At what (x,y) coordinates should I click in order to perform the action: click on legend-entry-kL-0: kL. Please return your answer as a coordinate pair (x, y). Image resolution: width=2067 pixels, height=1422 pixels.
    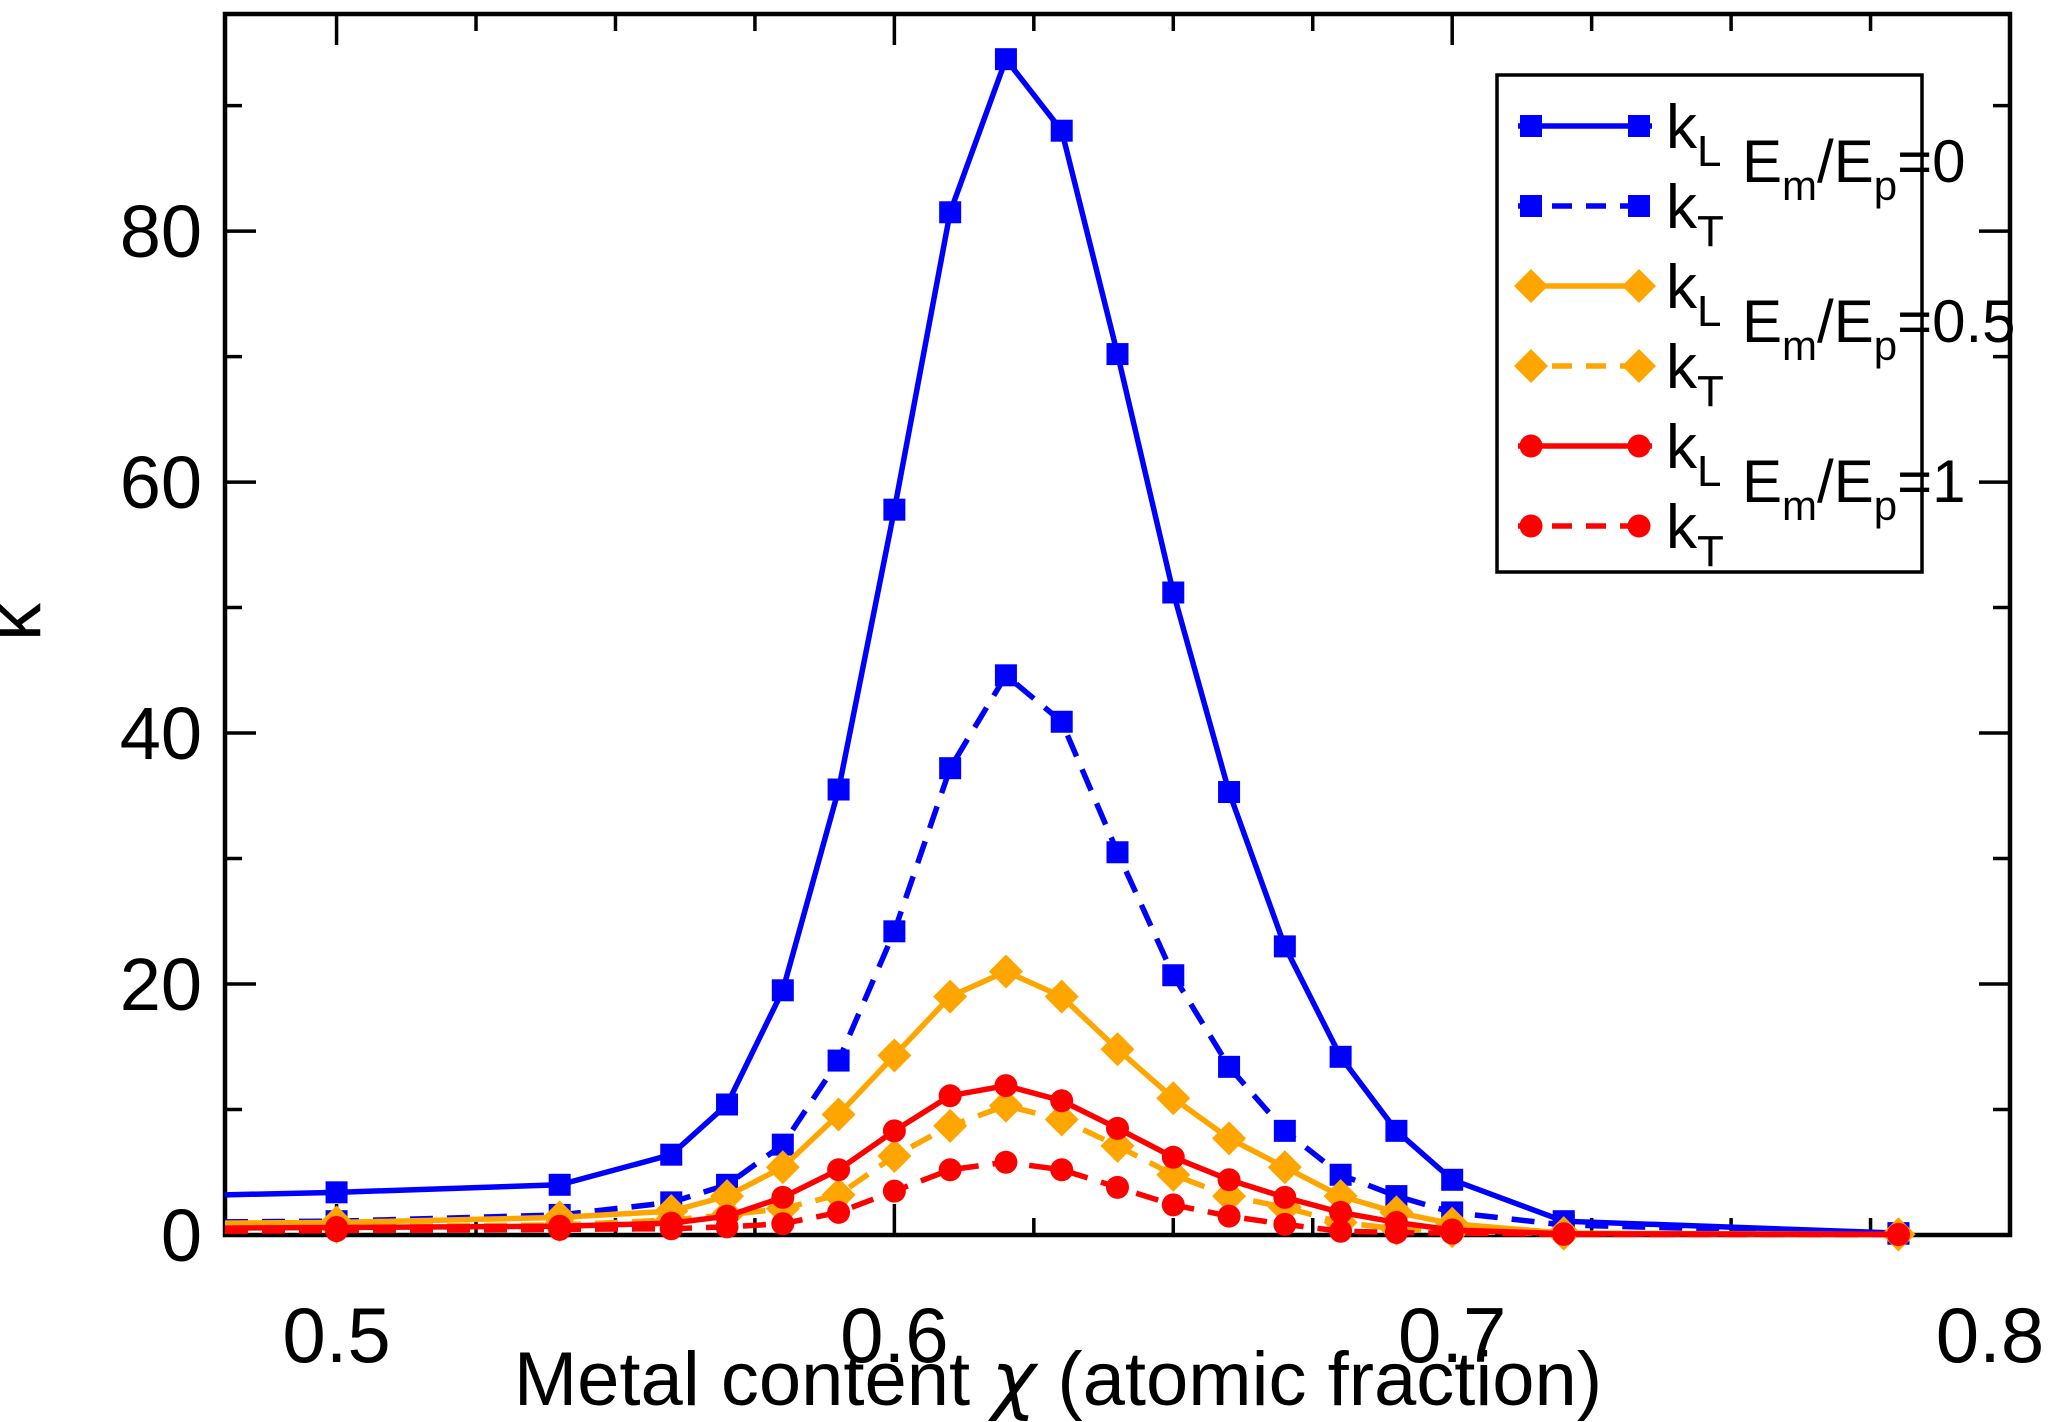
    Looking at the image, I should click on (1619, 134).